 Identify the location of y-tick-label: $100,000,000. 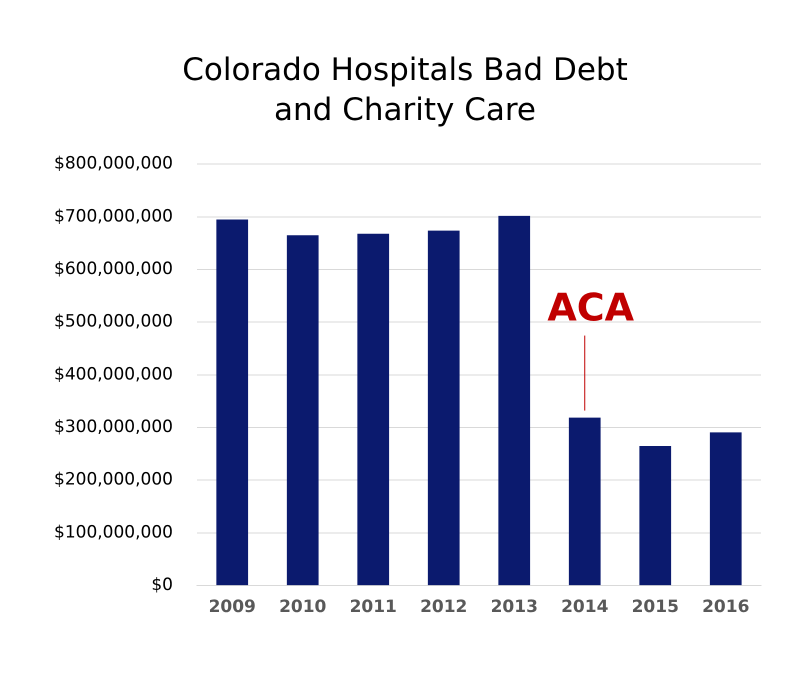
(113, 532).